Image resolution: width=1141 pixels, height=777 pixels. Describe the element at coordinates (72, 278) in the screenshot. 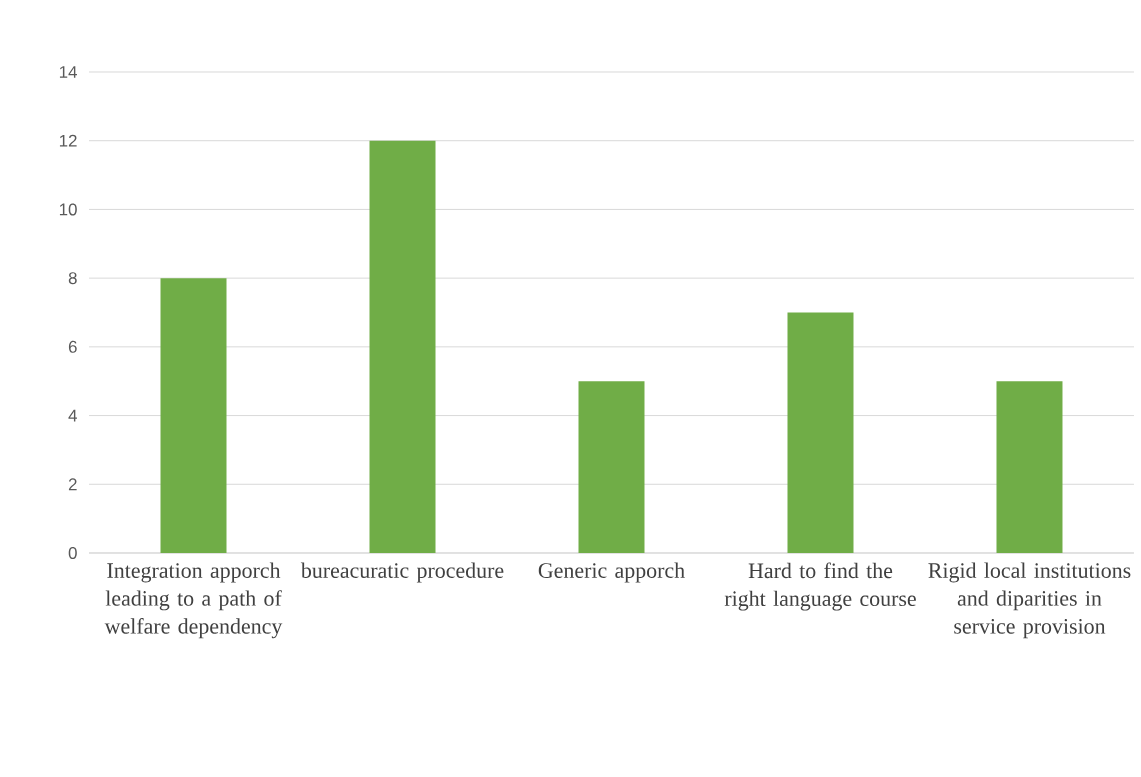

I see `y-tick-label: 8` at that location.